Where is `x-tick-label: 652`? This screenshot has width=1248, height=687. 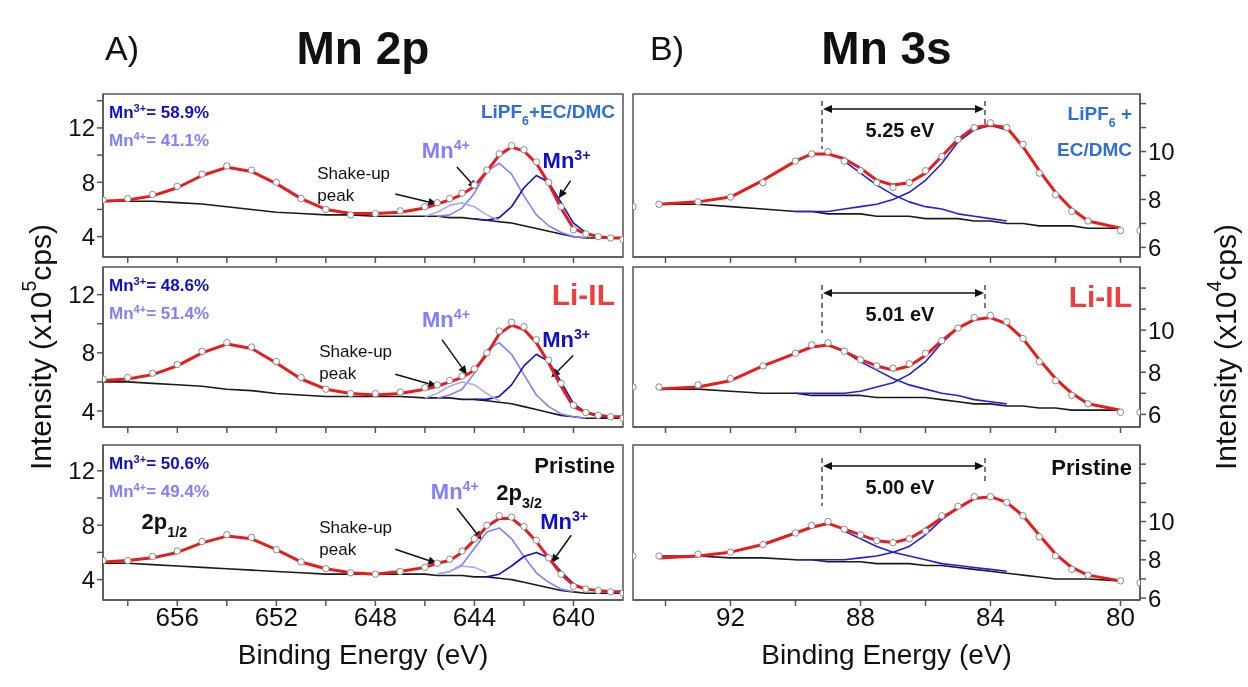 x-tick-label: 652 is located at coordinates (276, 617).